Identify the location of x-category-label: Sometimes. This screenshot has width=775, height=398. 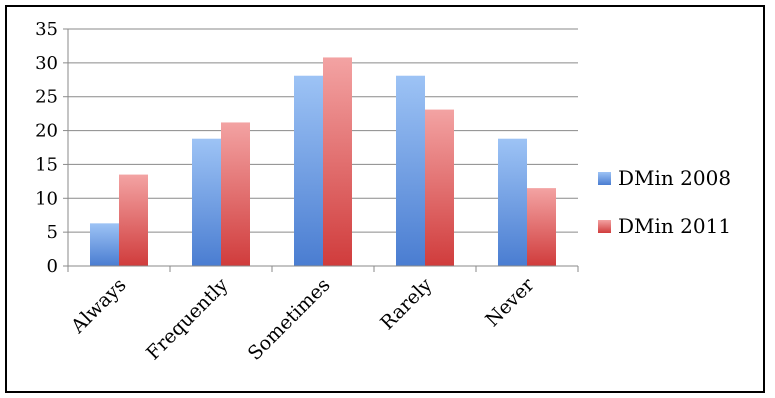
(289, 319).